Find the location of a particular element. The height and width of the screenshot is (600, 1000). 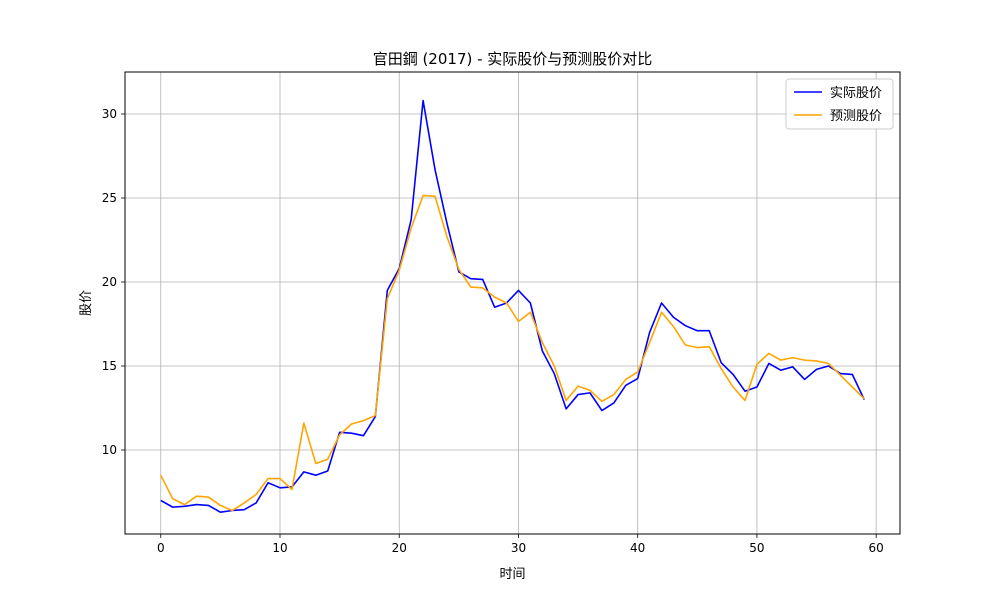

x-tick-label: 40 is located at coordinates (637, 548).